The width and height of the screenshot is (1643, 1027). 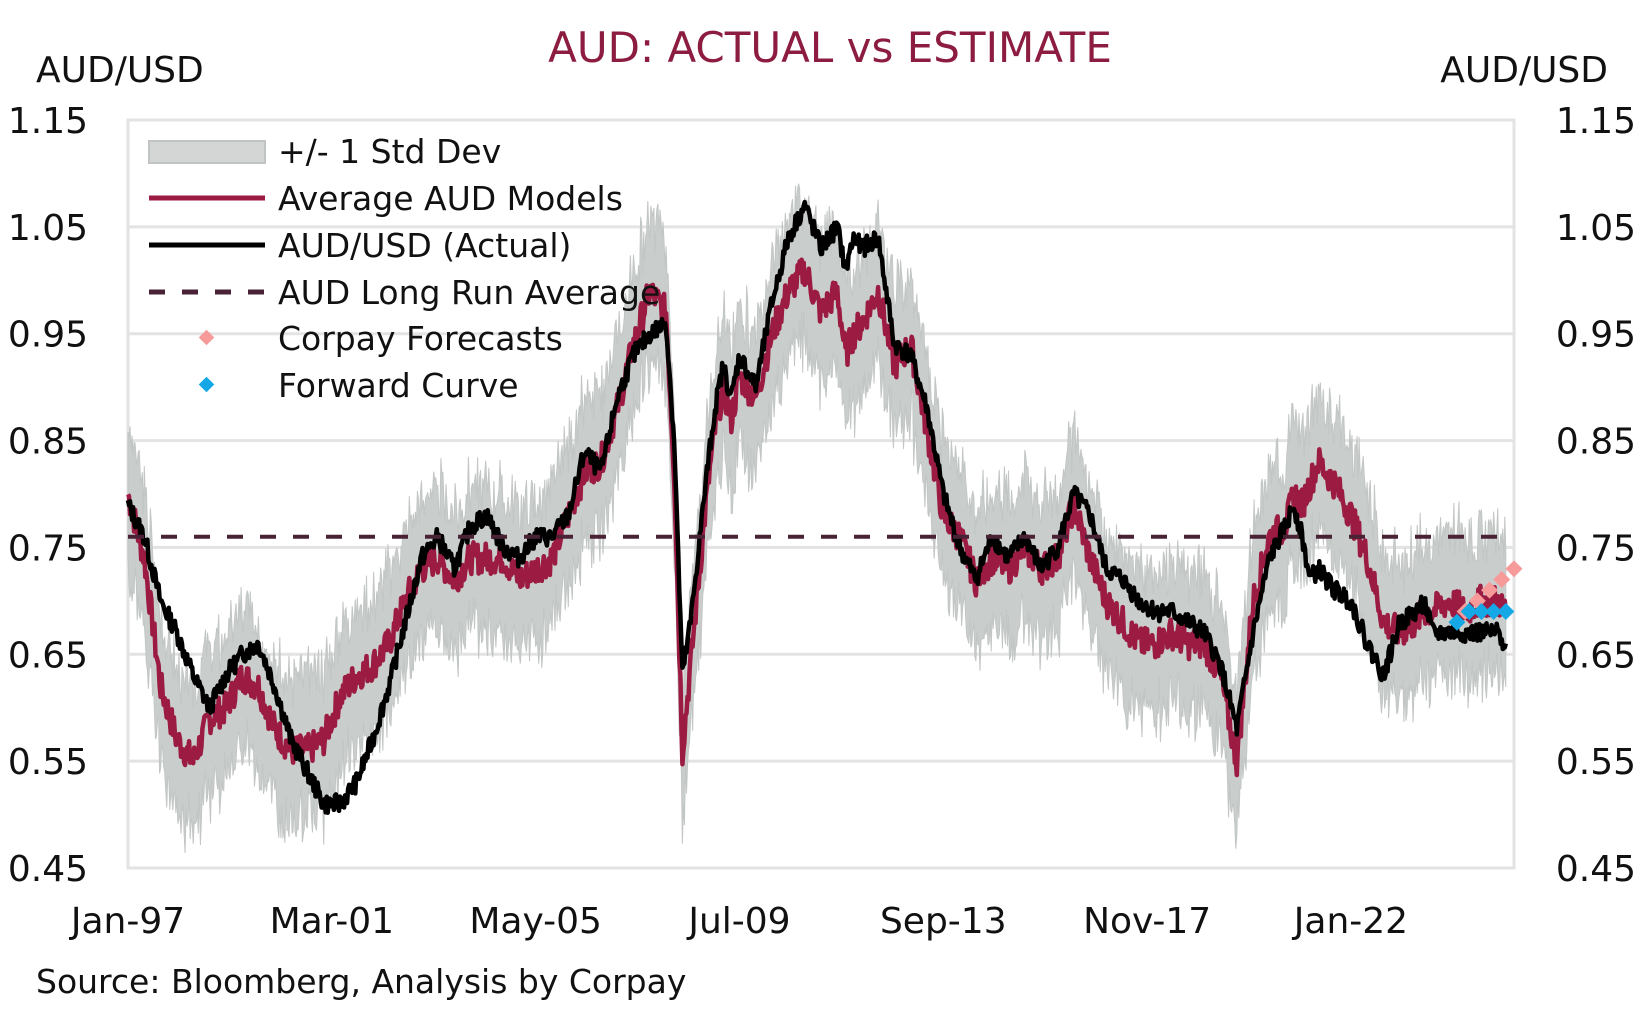 I want to click on source-note: Source: Bloomberg, Analysis by Corpay, so click(x=361, y=981).